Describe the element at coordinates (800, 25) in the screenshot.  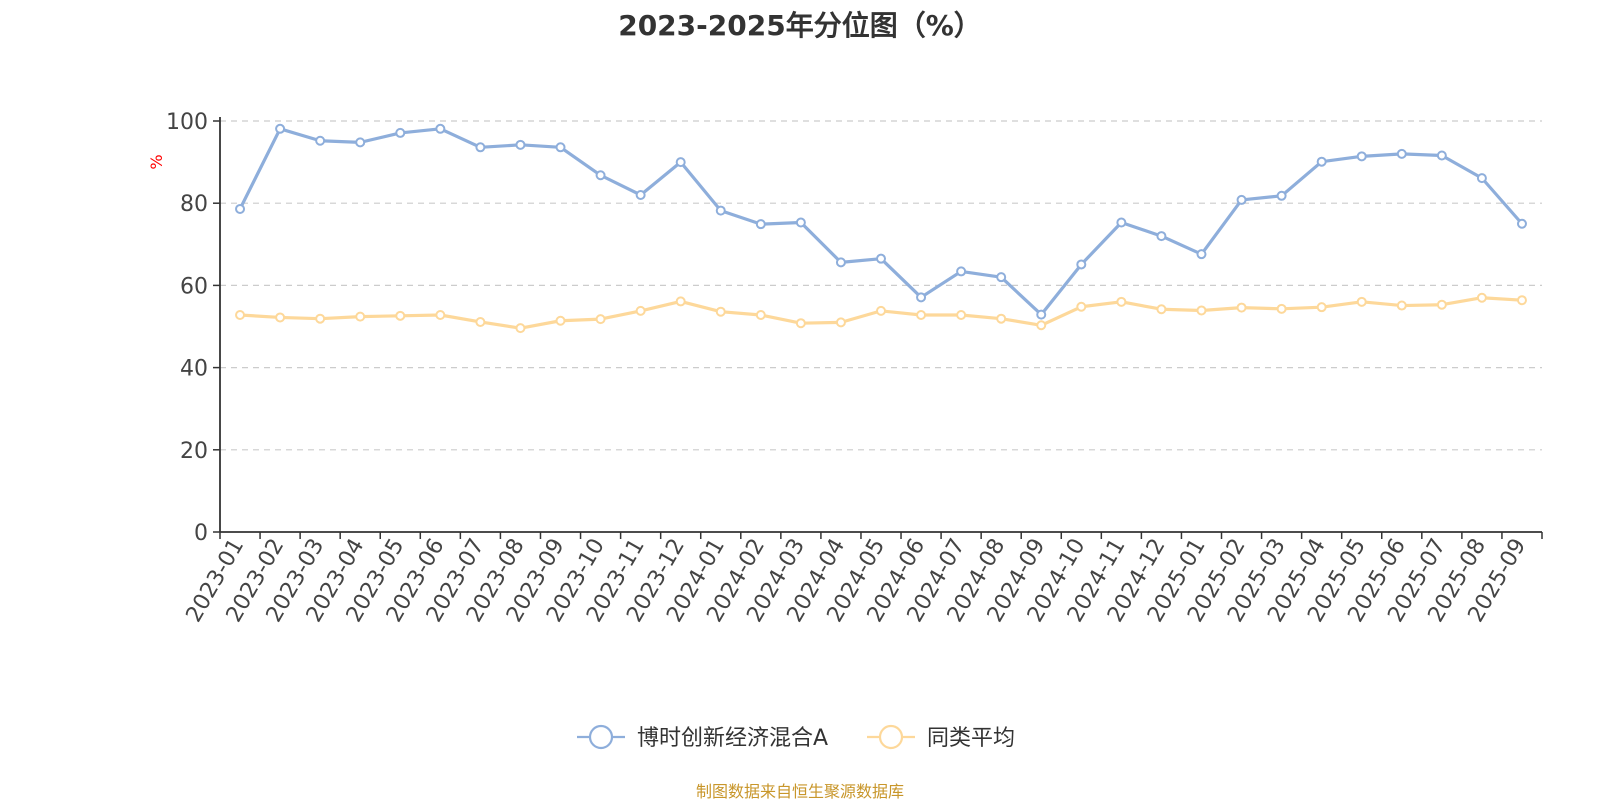
I see `chart-title: 2023-2025年分位图（%）` at that location.